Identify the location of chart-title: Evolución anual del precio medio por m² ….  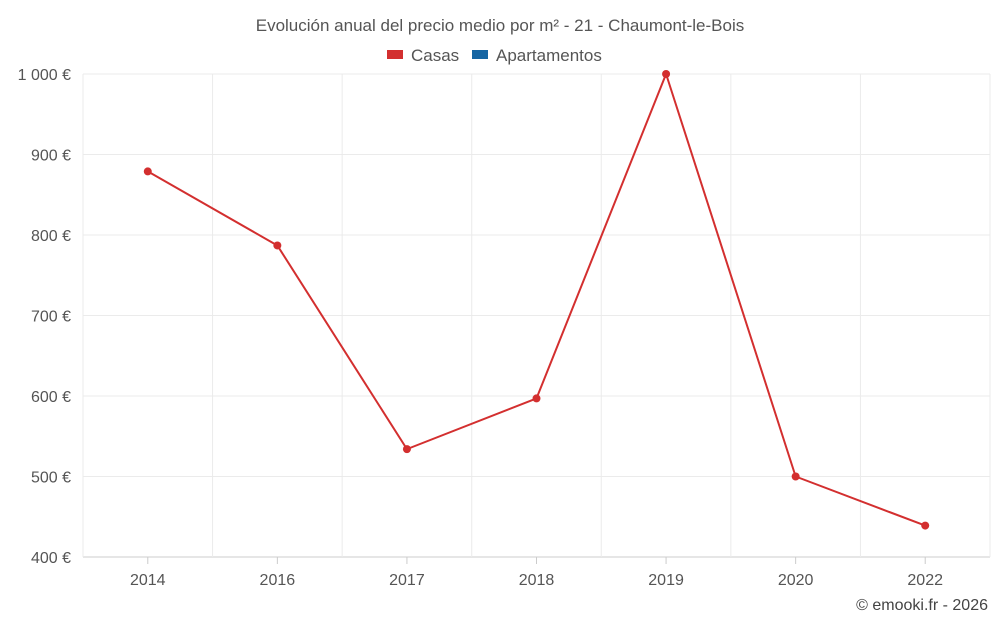
(500, 25).